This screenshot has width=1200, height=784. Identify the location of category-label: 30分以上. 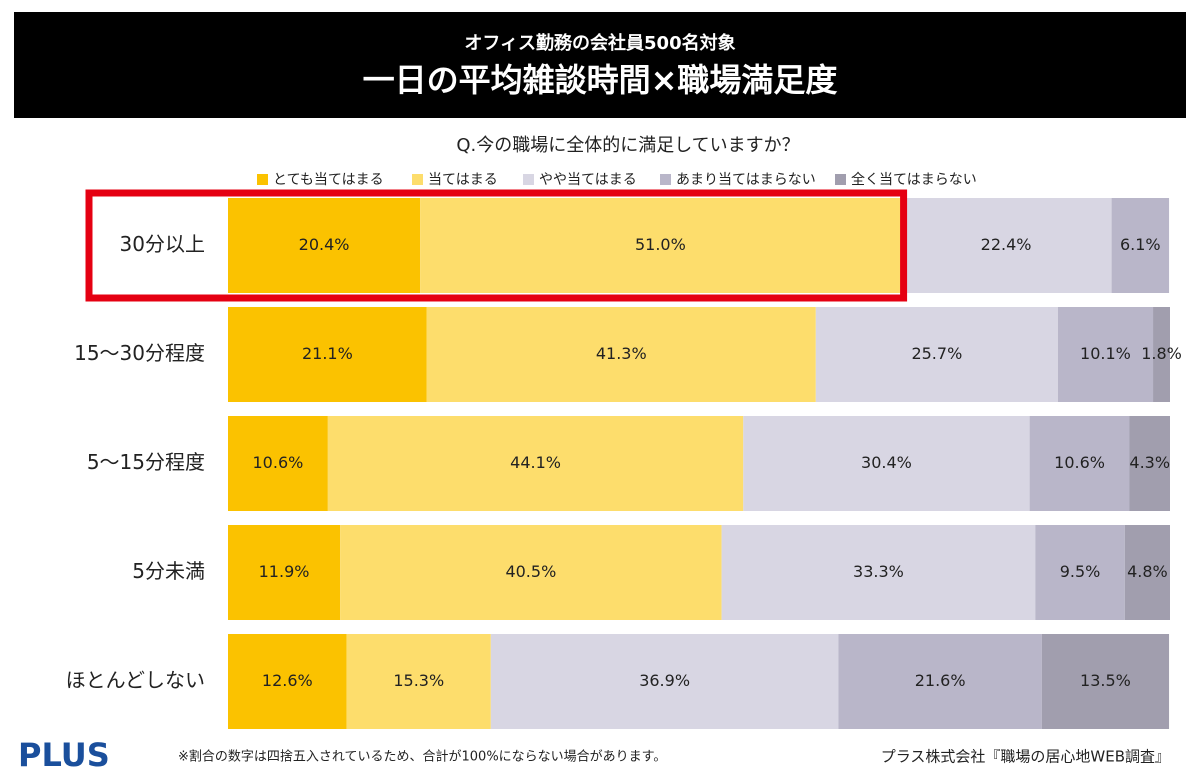
(162, 244).